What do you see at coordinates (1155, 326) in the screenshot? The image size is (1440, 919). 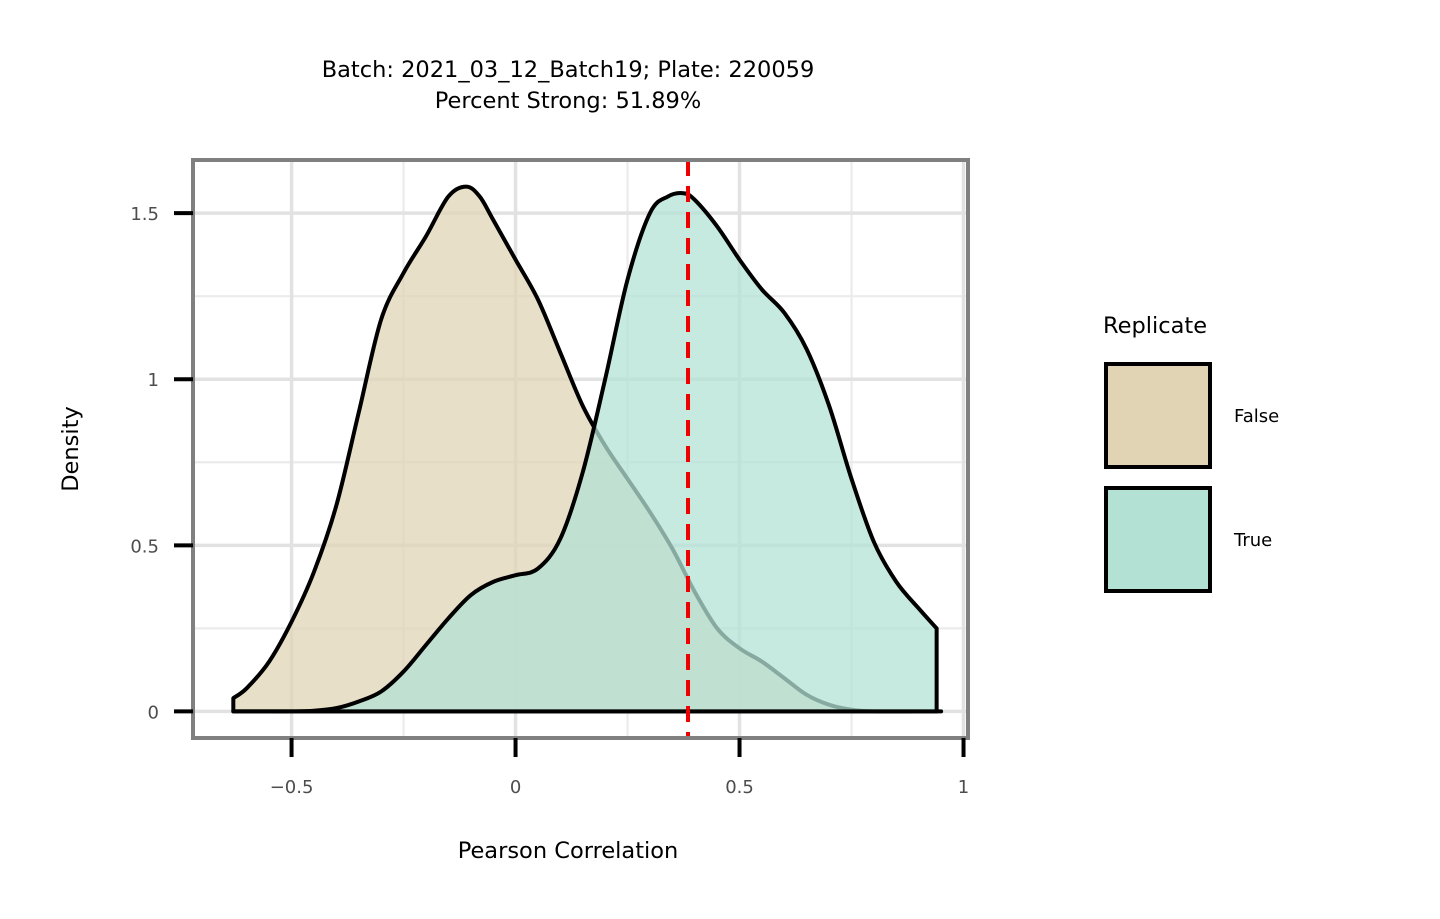 I see `legend-title: Replicate` at bounding box center [1155, 326].